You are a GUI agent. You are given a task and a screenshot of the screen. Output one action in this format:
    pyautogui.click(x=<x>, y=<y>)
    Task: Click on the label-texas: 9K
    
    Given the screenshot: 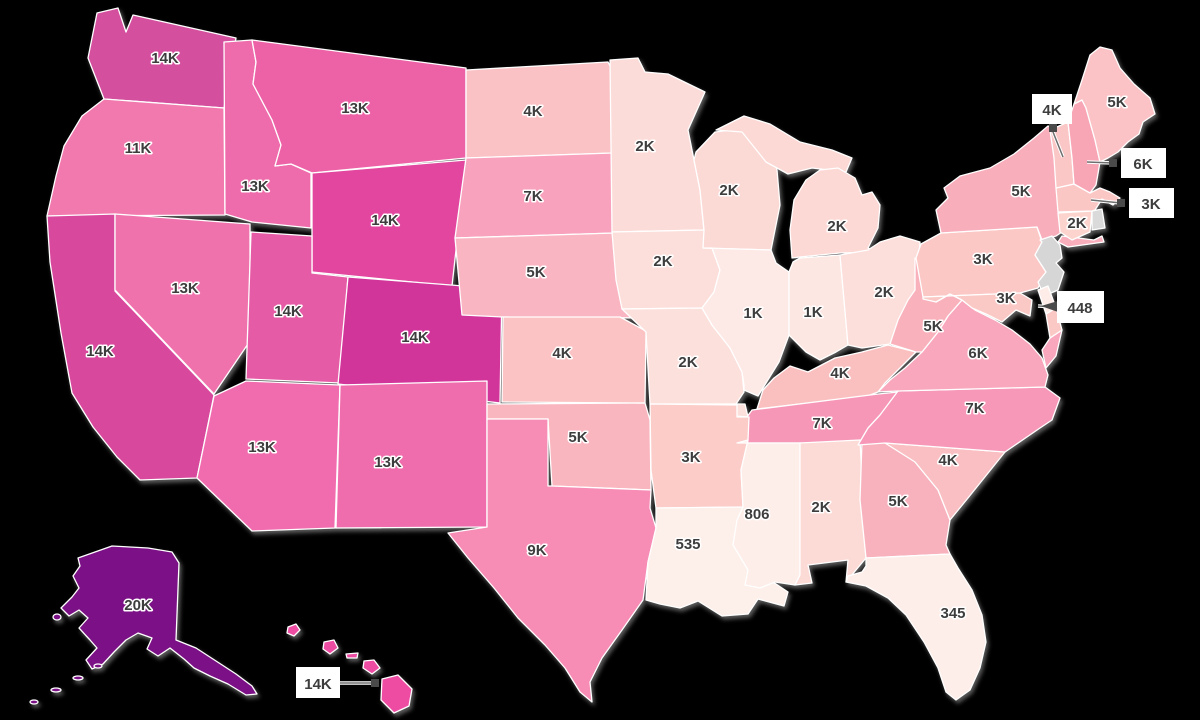 What is the action you would take?
    pyautogui.click(x=536, y=550)
    